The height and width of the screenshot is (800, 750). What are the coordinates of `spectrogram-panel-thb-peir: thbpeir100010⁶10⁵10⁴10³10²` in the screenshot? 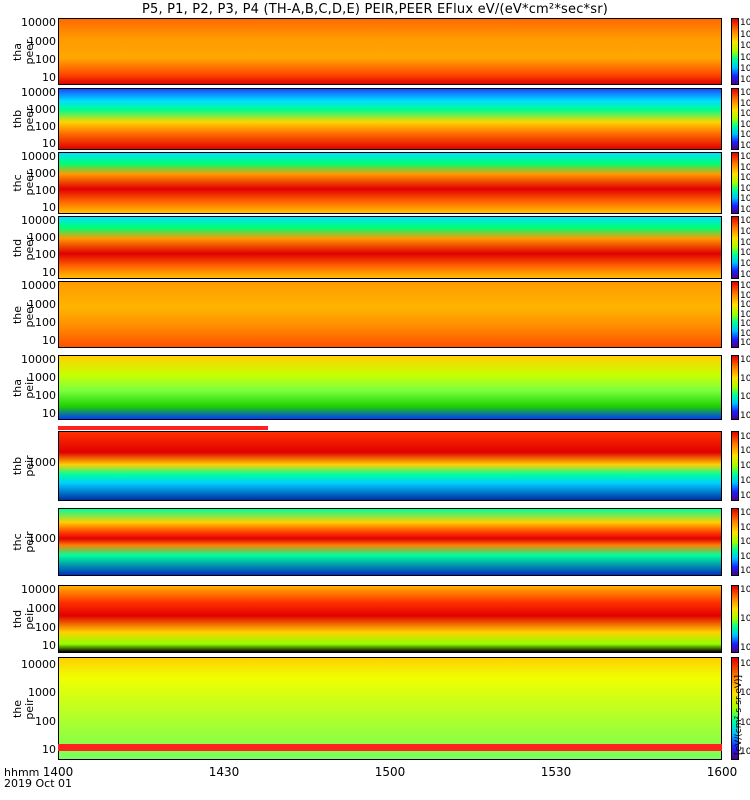 It's located at (375, 466).